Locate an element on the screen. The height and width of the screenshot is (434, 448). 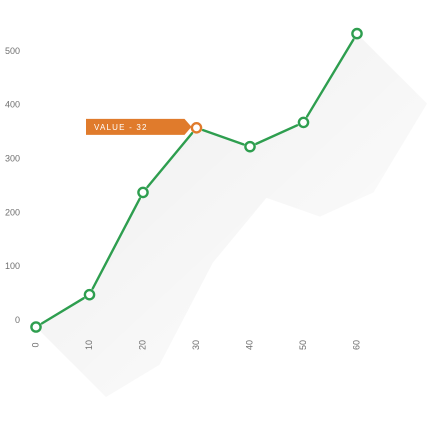
y-tick-label: 600 is located at coordinates (12, 1).